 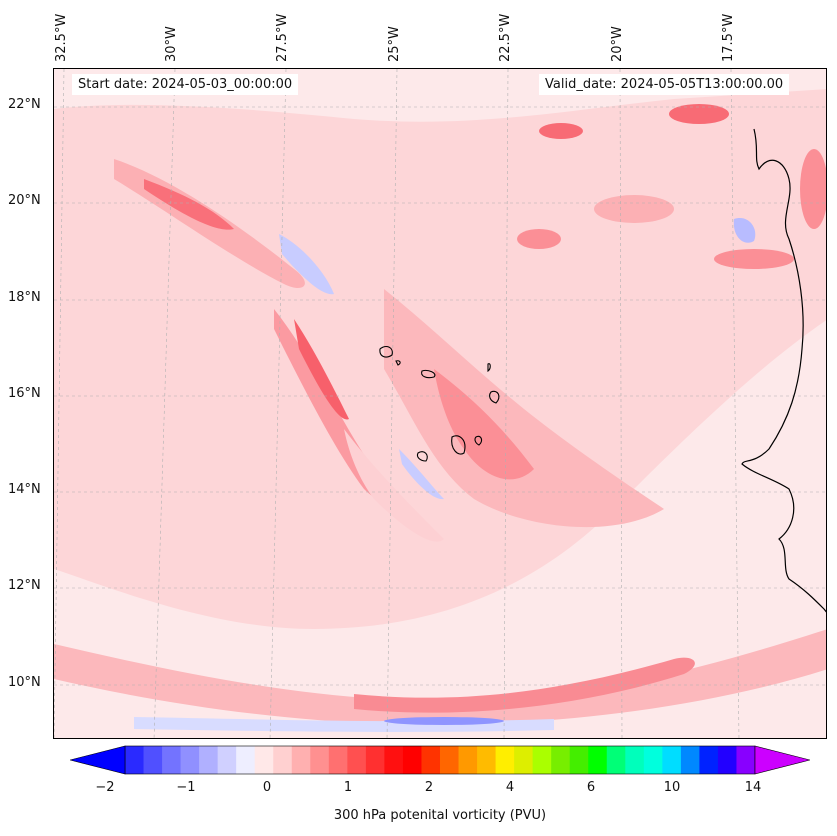 I want to click on colorbar-tick-0: 0, so click(x=267, y=787).